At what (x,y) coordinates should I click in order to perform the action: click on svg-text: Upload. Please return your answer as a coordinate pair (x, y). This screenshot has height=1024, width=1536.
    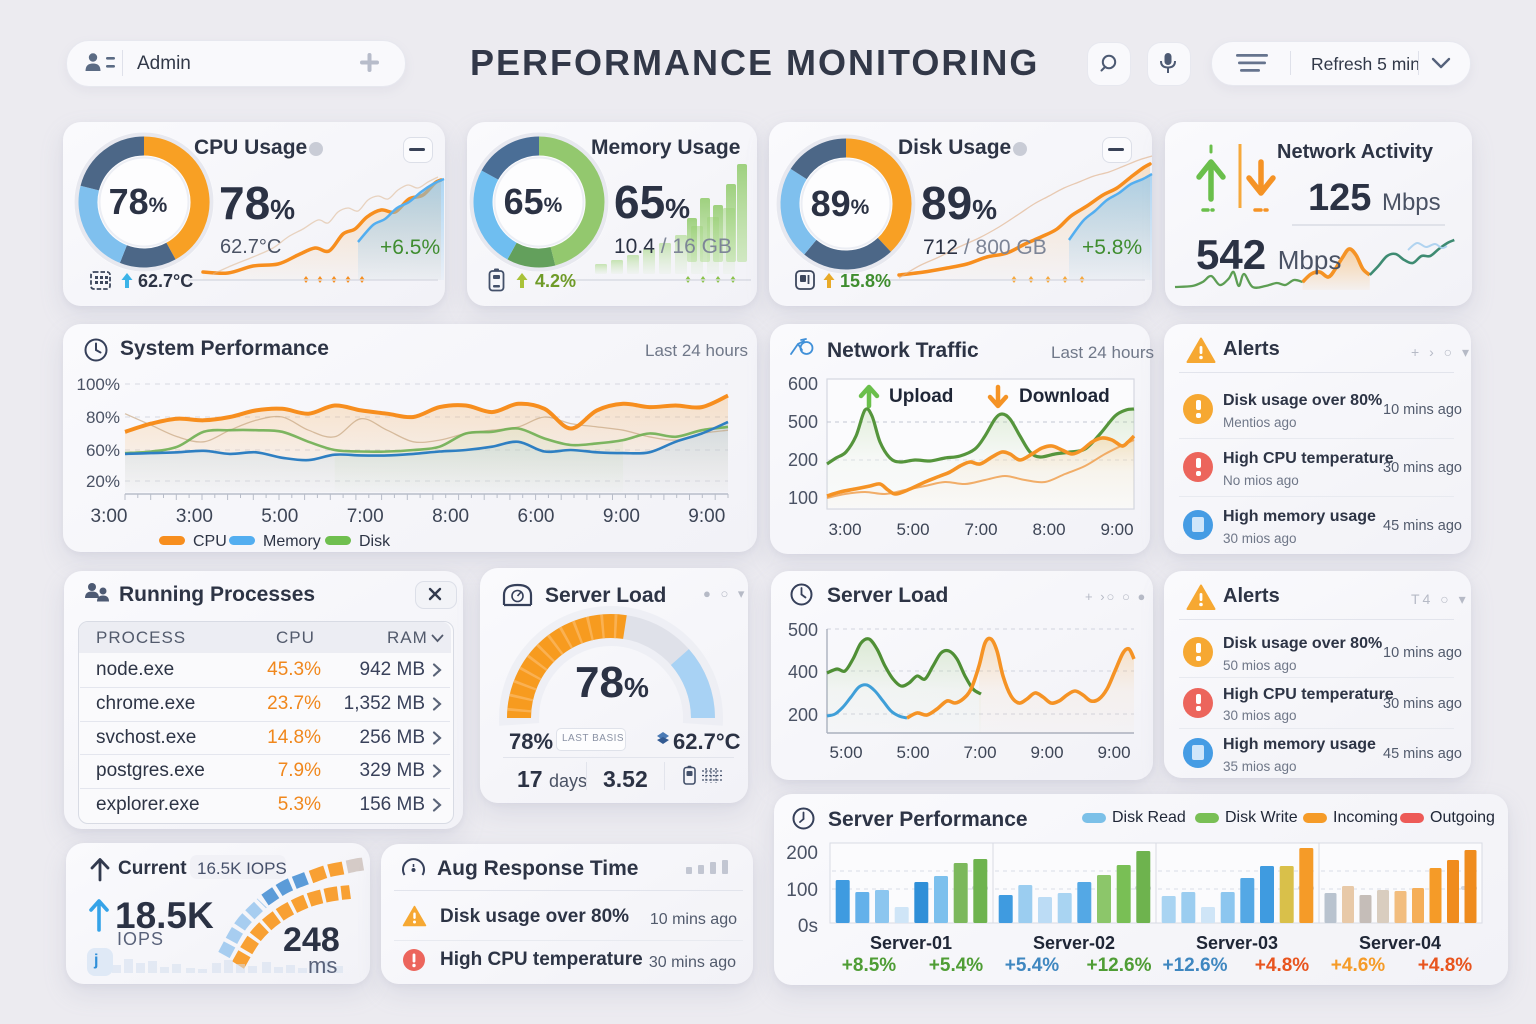
    Looking at the image, I should click on (921, 396).